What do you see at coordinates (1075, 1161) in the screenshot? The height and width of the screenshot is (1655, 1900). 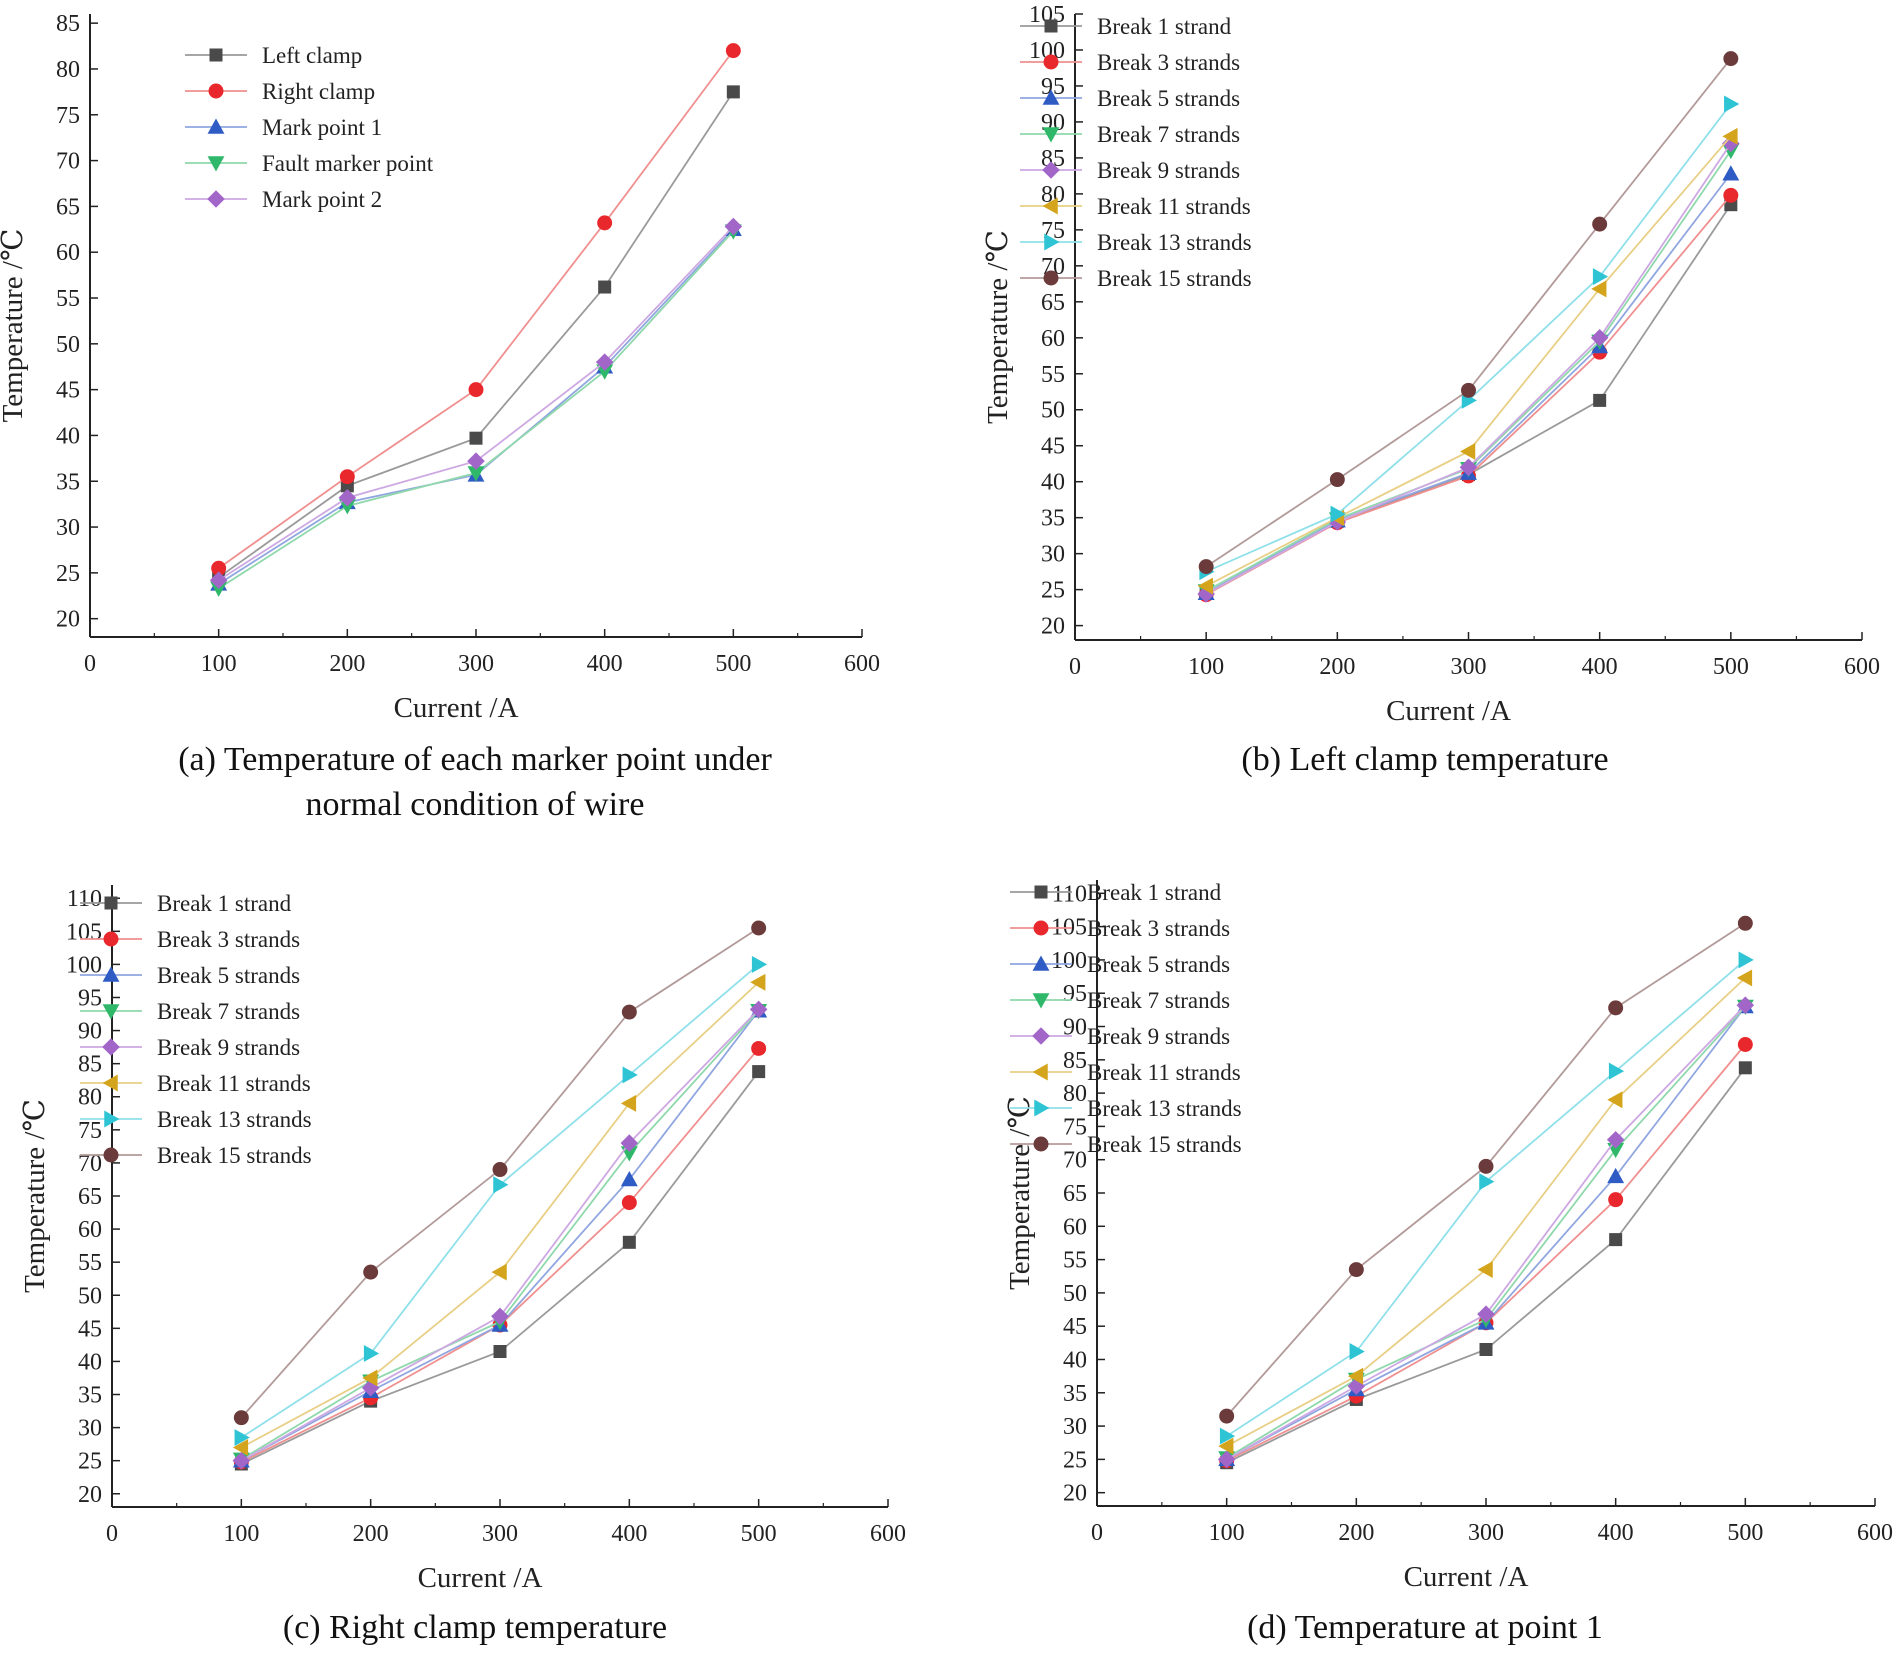 I see `y-tick-label: 70` at bounding box center [1075, 1161].